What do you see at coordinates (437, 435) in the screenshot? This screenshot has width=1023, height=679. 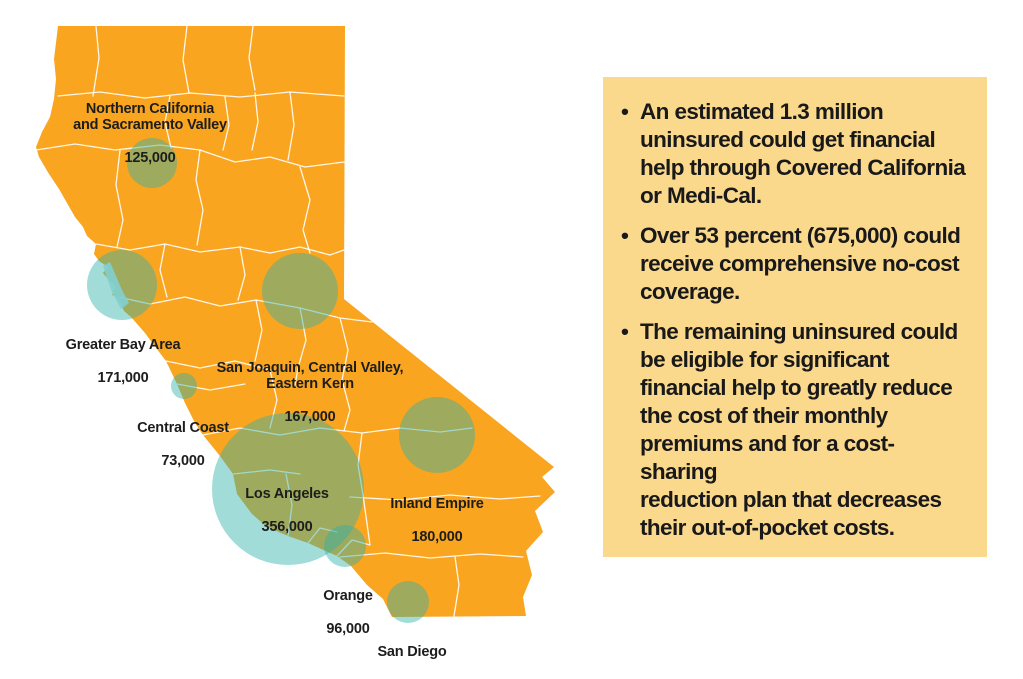 I see `bubble-inland-empire` at bounding box center [437, 435].